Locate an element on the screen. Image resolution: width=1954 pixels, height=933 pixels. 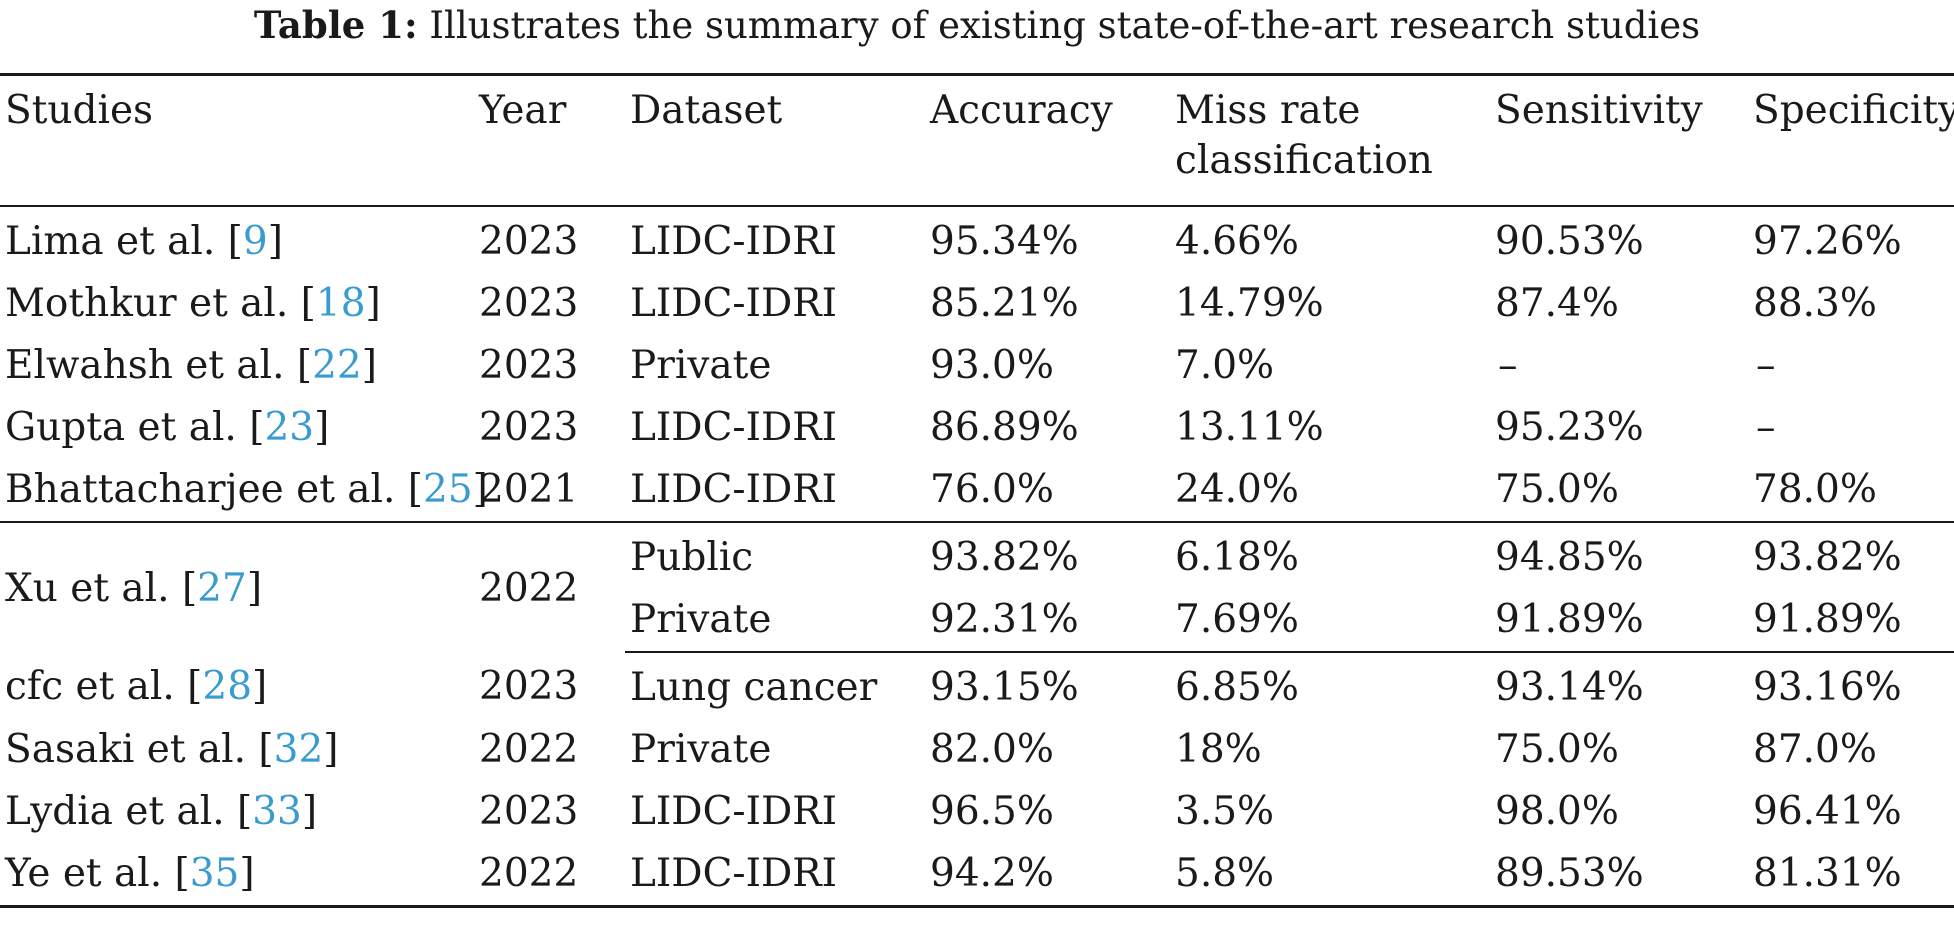
reference-link: 28 is located at coordinates (227, 686).